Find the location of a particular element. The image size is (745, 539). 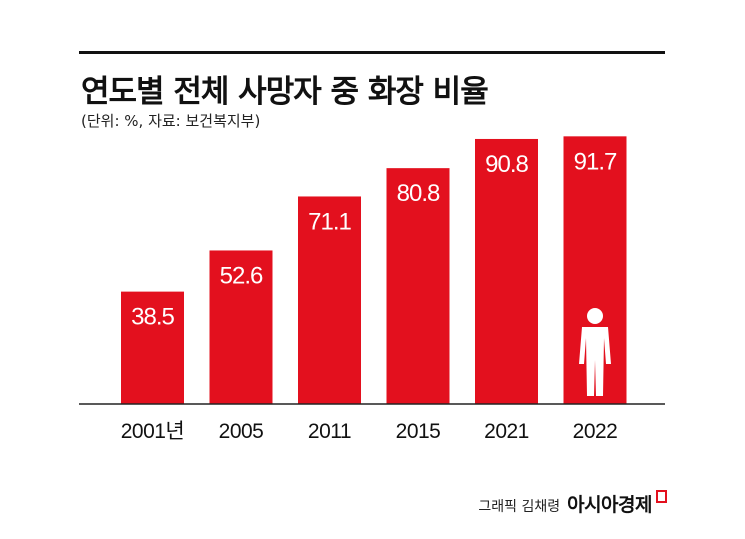

value-label-0: 38.5 is located at coordinates (152, 317).